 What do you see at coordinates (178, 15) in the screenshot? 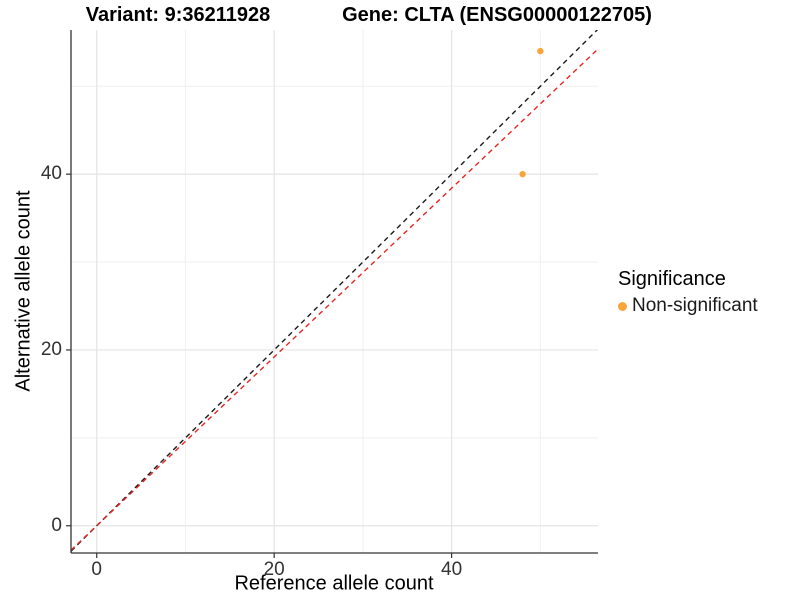
I see `variant-title: Variant: 9:36211928` at bounding box center [178, 15].